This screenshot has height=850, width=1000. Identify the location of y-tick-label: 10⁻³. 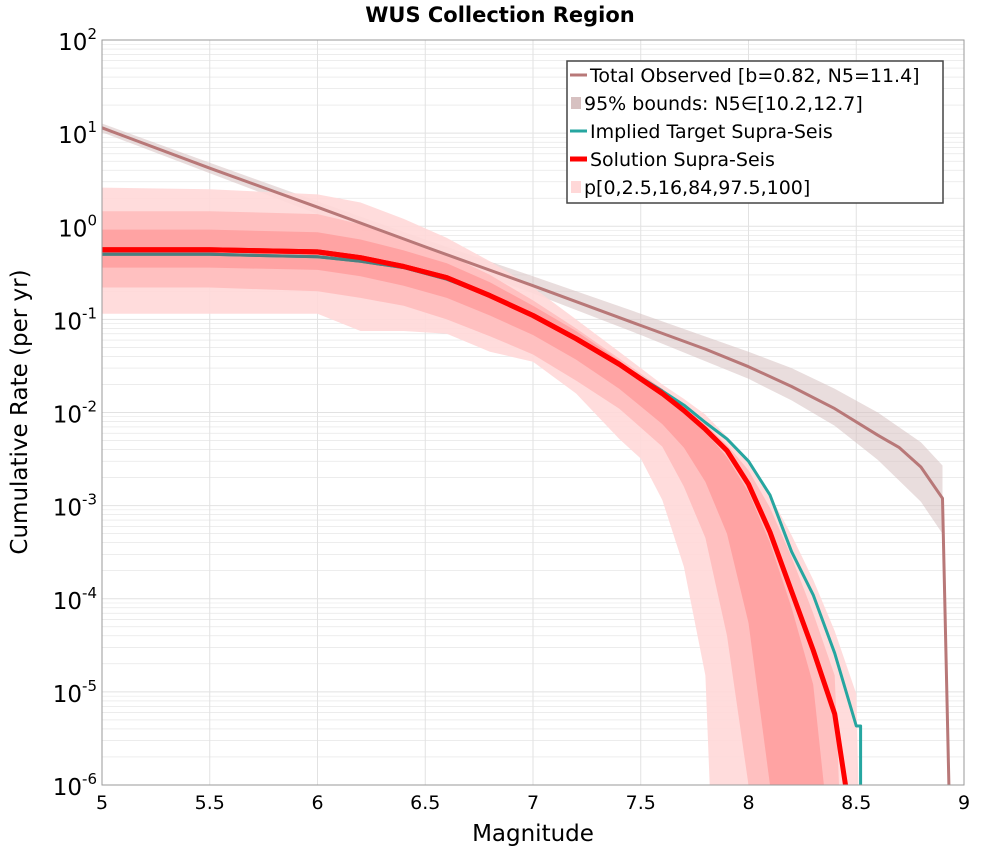
(75, 506).